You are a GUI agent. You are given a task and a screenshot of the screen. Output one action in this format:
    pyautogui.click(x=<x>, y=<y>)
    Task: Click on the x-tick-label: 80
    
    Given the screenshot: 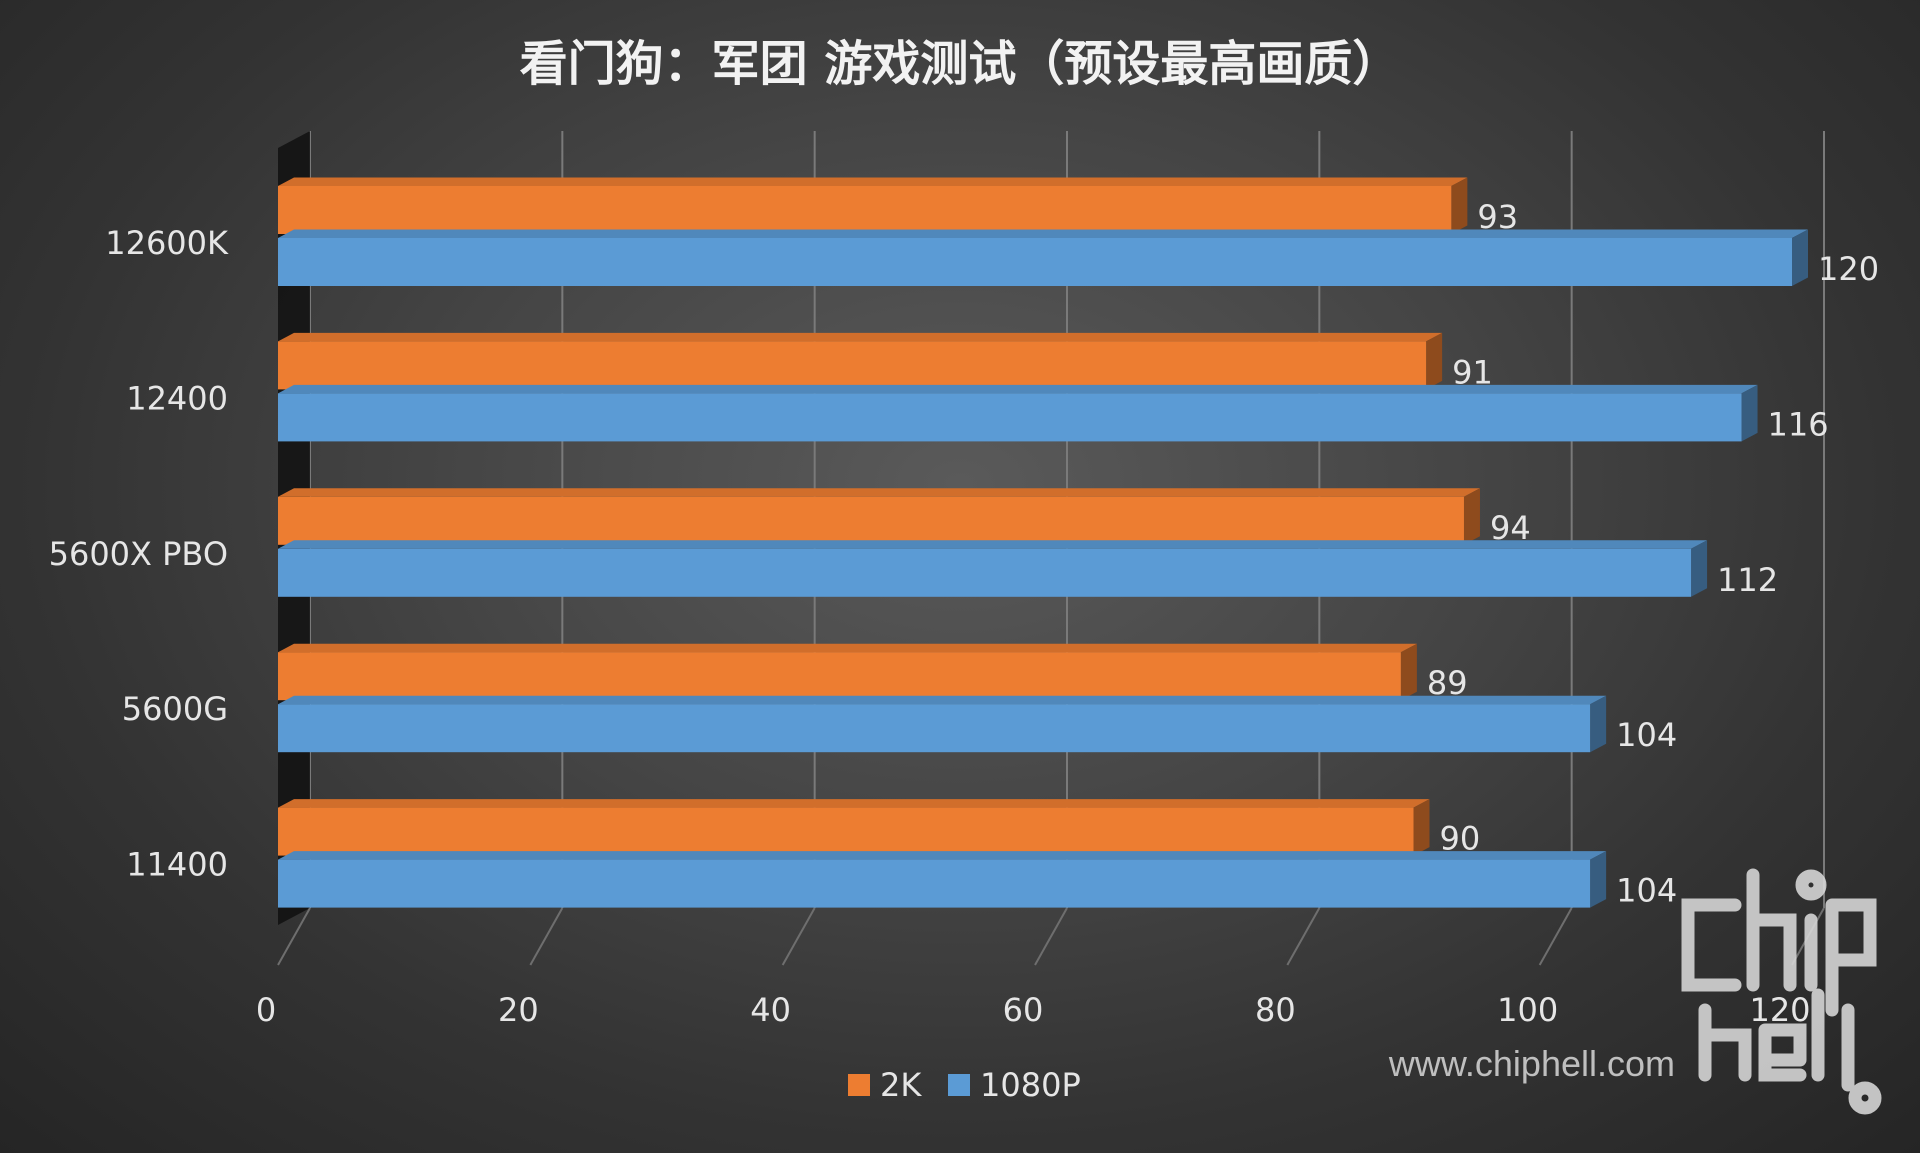 What is the action you would take?
    pyautogui.click(x=1275, y=1010)
    